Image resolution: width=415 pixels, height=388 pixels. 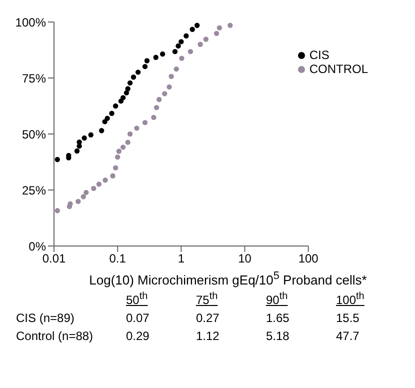 What do you see at coordinates (34, 190) in the screenshot?
I see `y-tick-label: 25%` at bounding box center [34, 190].